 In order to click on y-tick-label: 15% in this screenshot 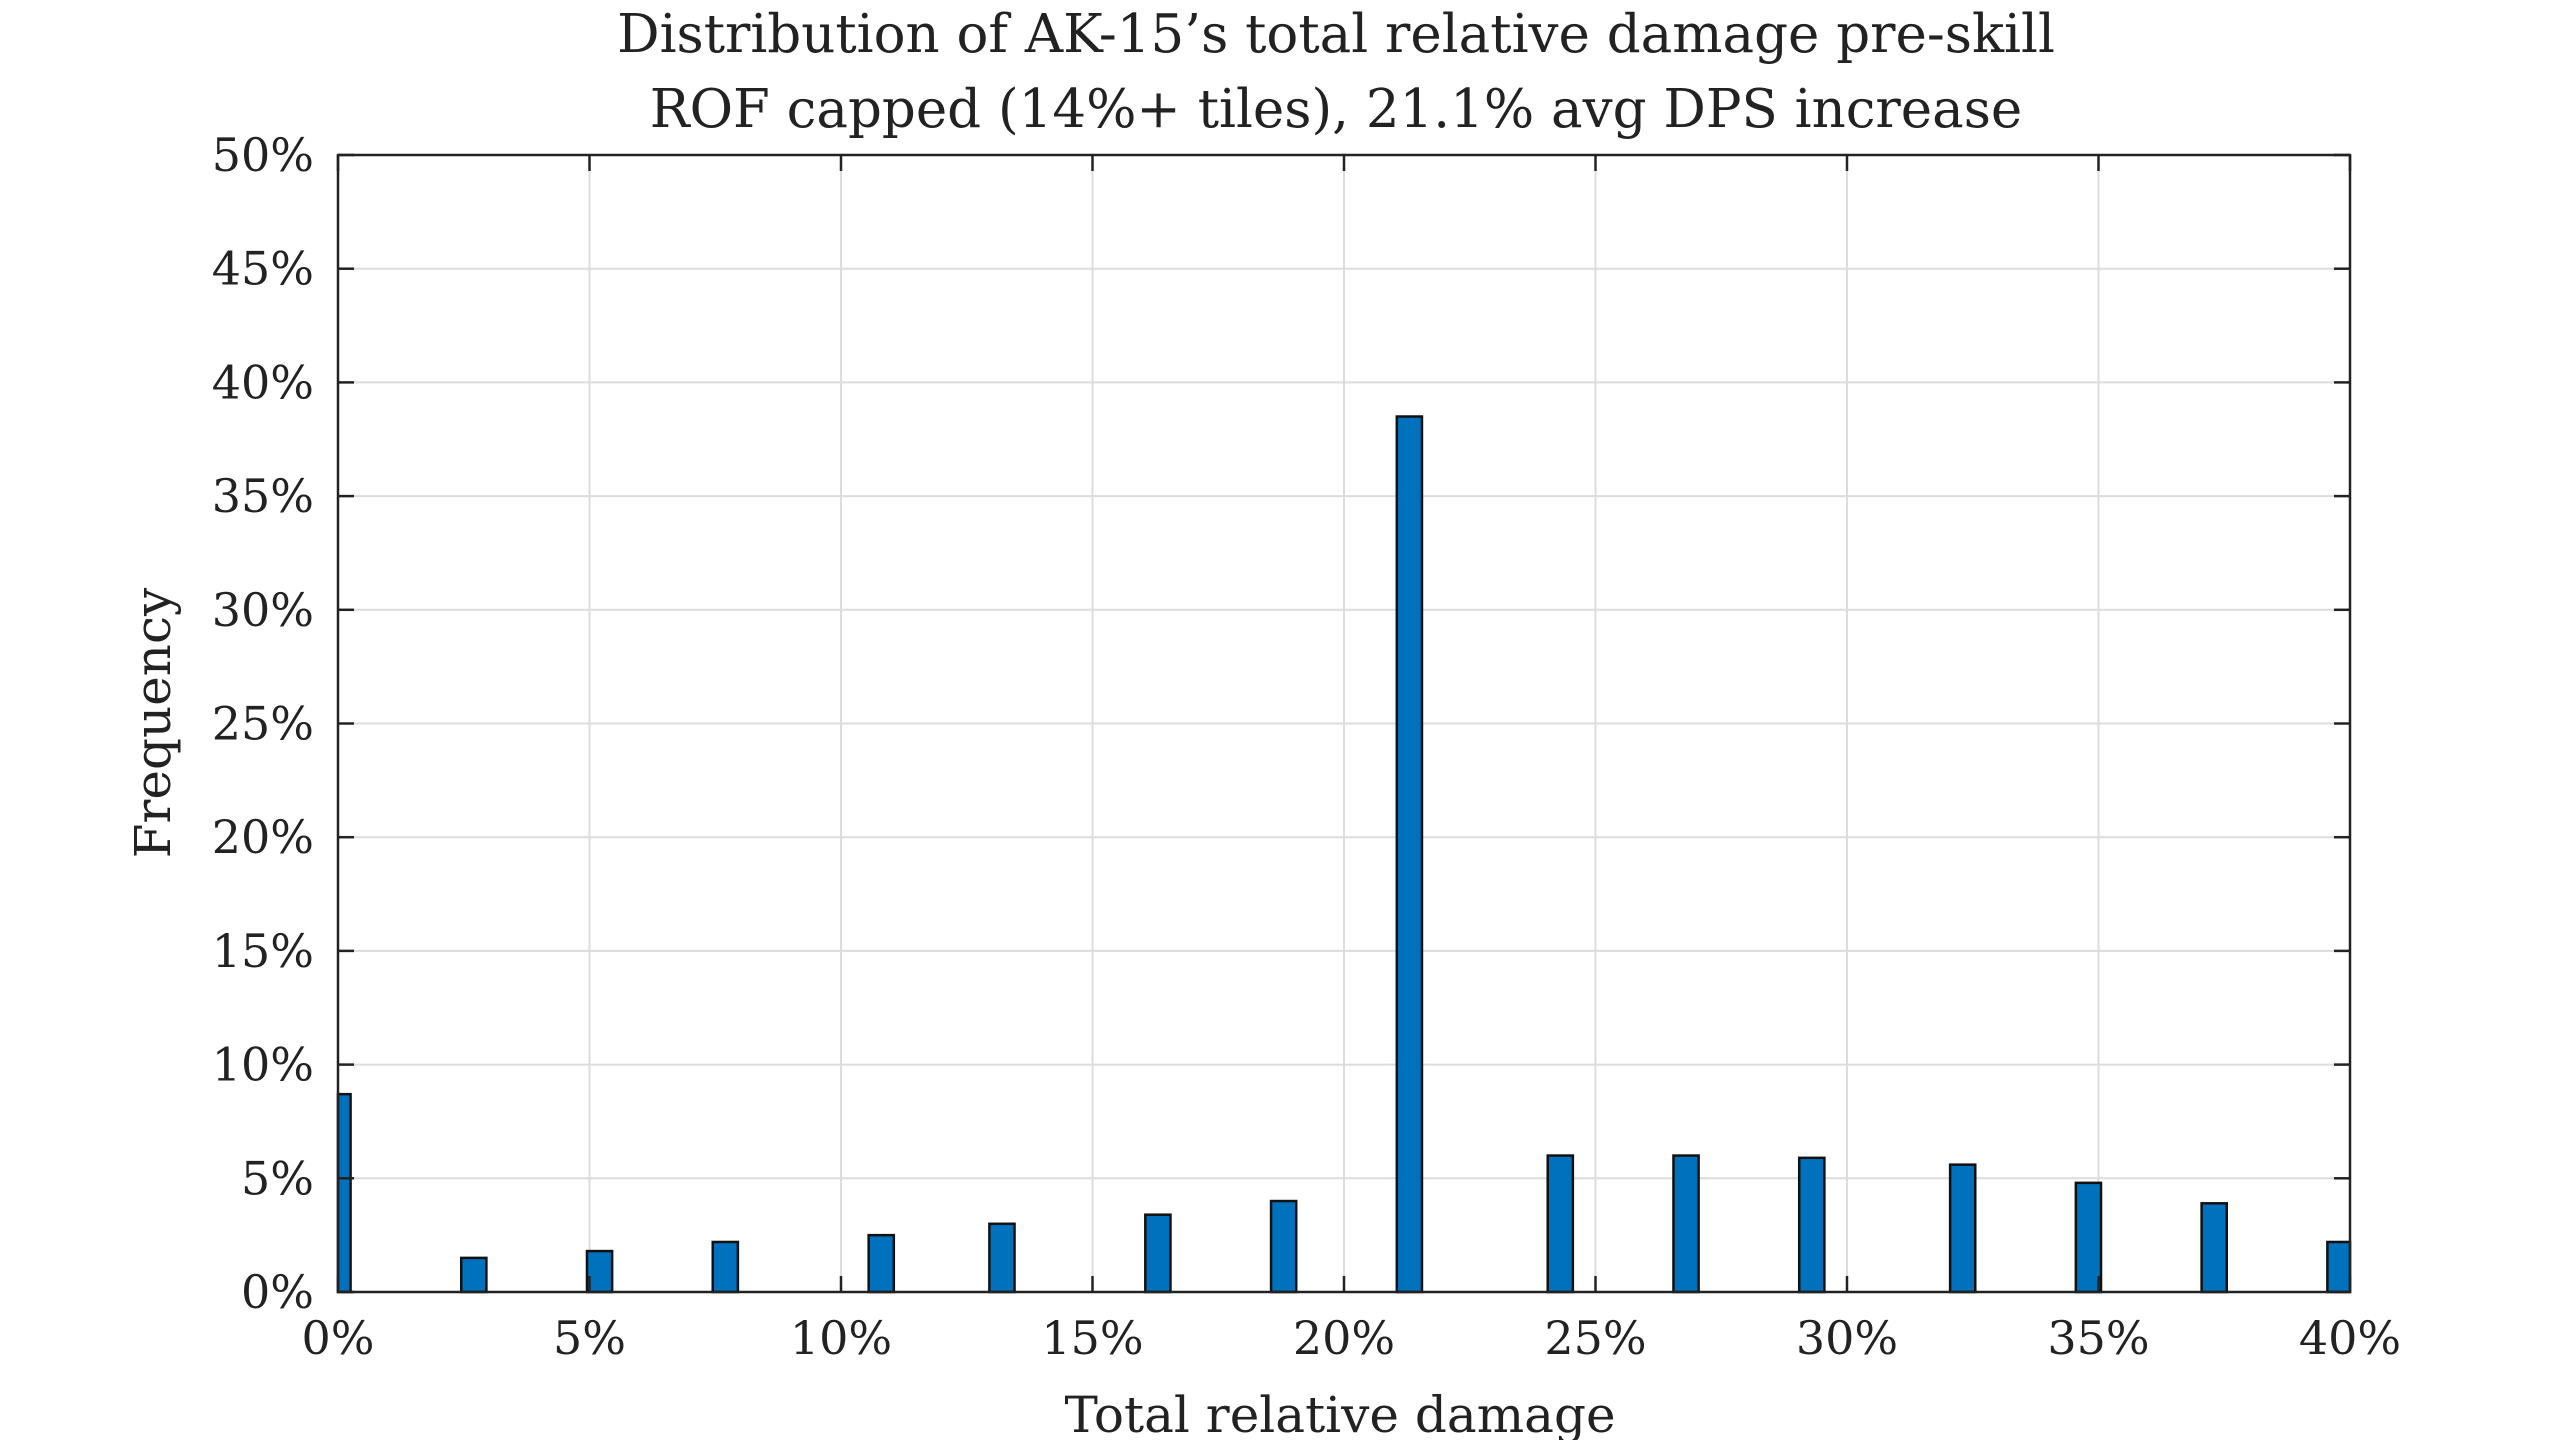, I will do `click(263, 951)`.